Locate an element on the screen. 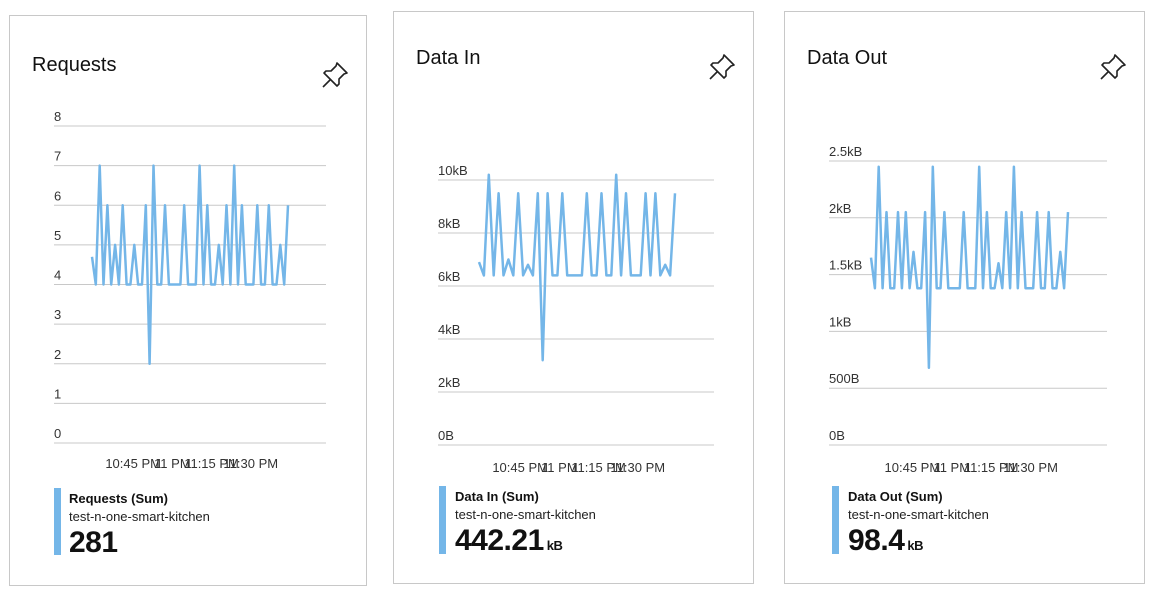 The height and width of the screenshot is (596, 1166). legend-series-name: Requests (Sum) is located at coordinates (118, 498).